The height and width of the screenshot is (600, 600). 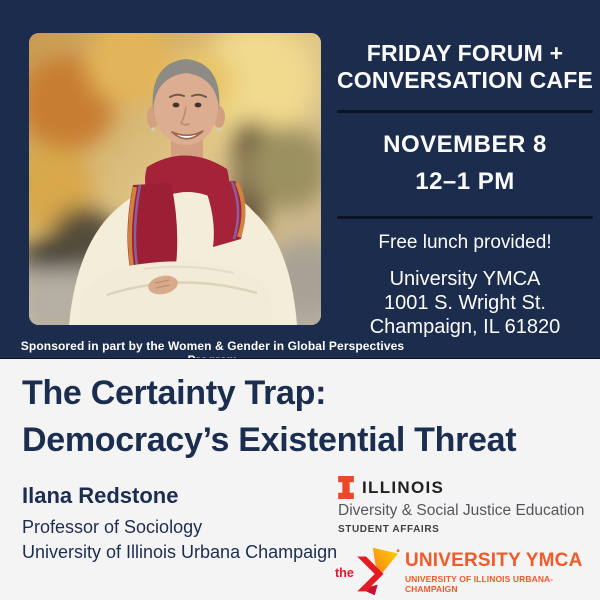 What do you see at coordinates (479, 584) in the screenshot?
I see `ymca-subline: UNIVERSITY OF ILLINOIS URBANA-CHAMPAIGN` at bounding box center [479, 584].